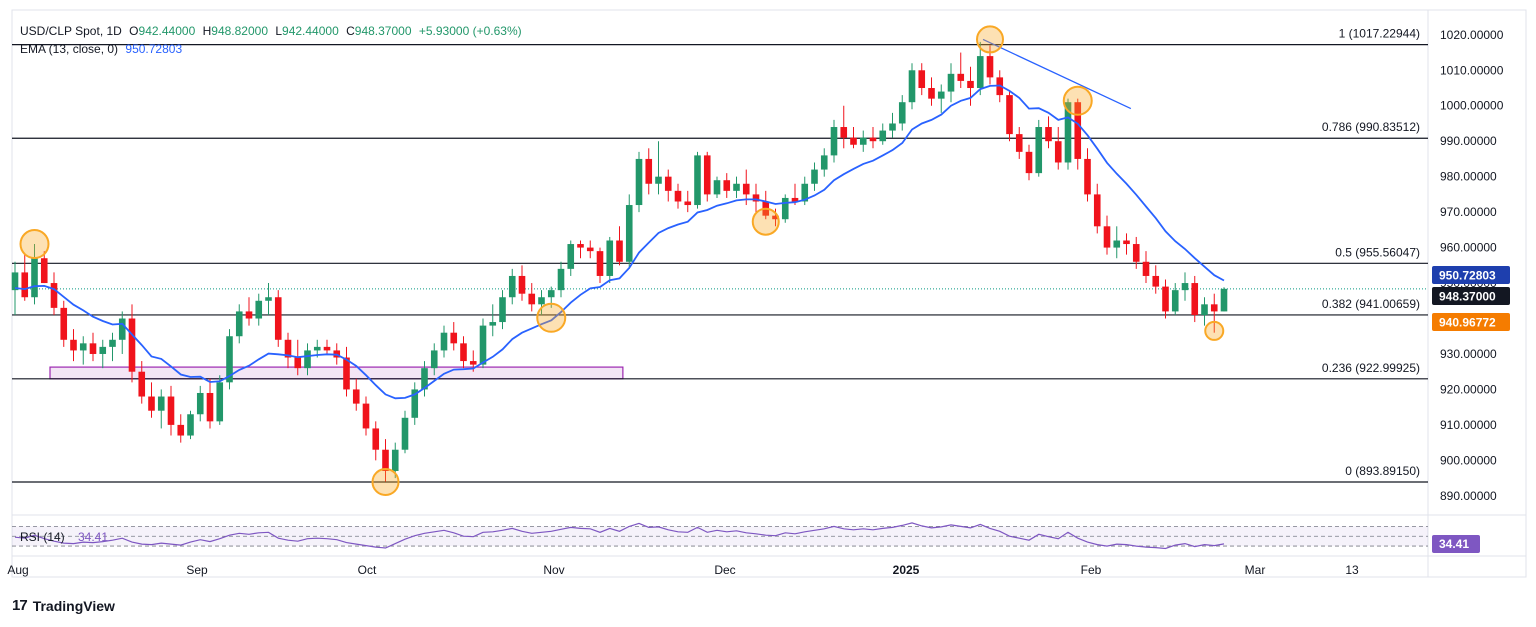 The width and height of the screenshot is (1536, 627). I want to click on x-tick-label: Feb, so click(1091, 570).